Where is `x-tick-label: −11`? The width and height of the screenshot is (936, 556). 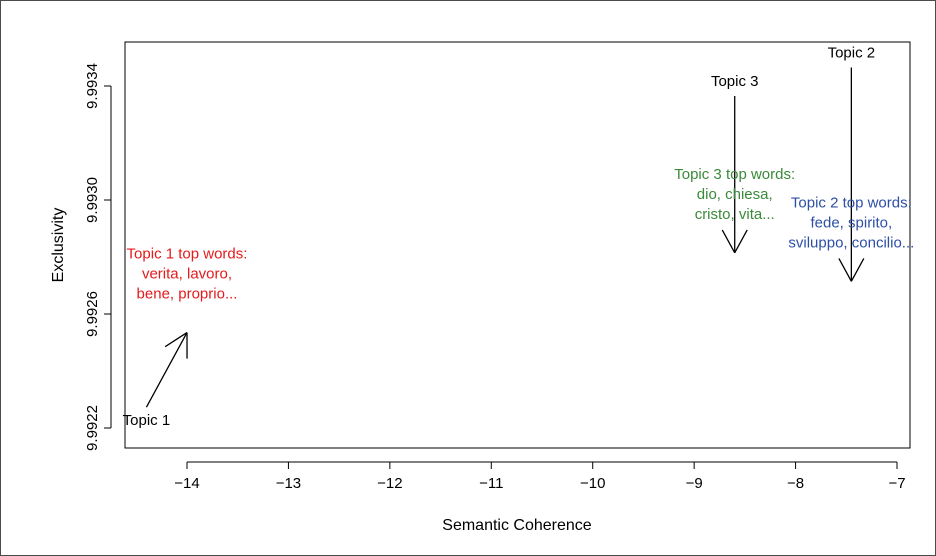
x-tick-label: −11 is located at coordinates (491, 483).